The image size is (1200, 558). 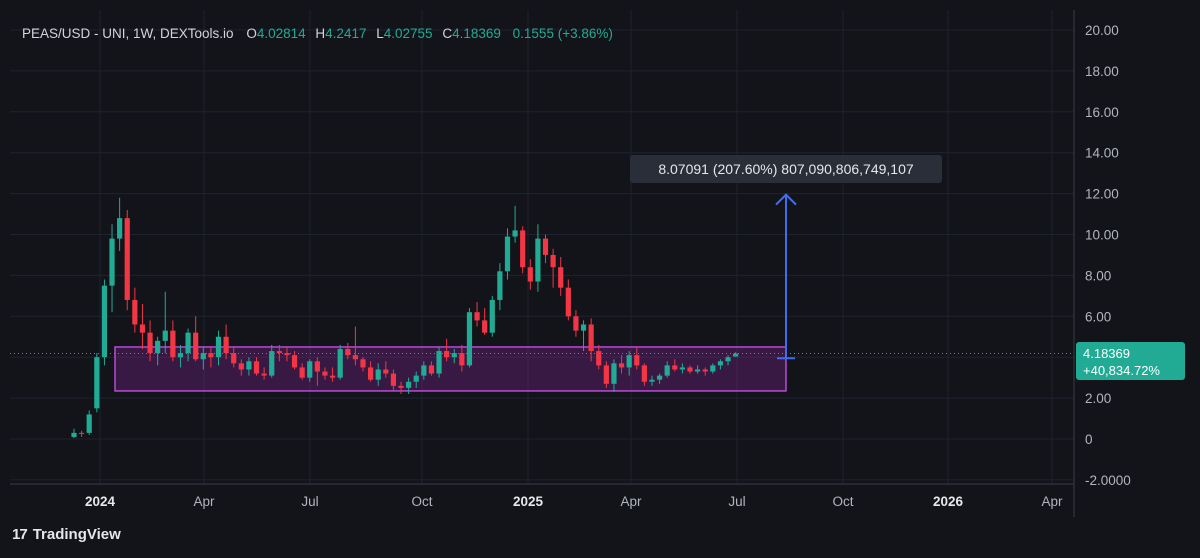 I want to click on y-tick-label: 8.00, so click(x=1098, y=275).